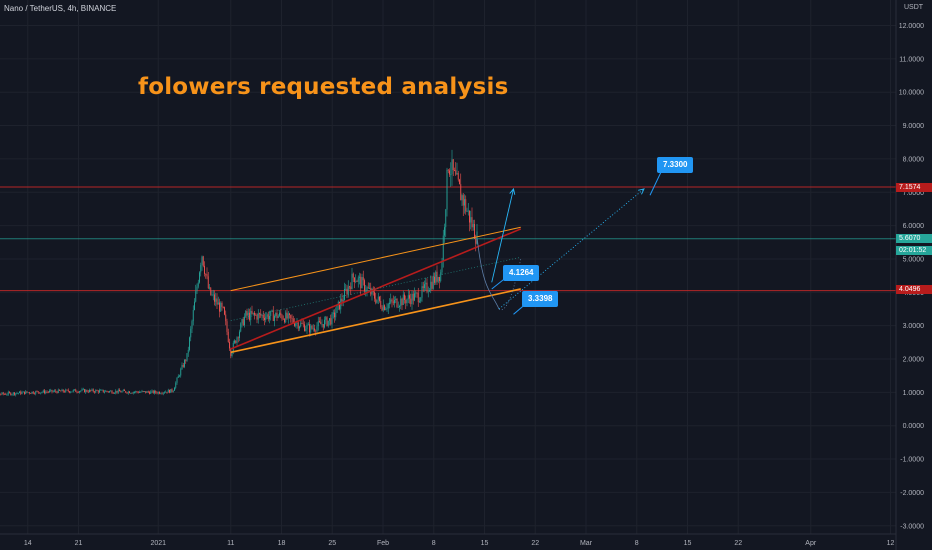 The image size is (932, 550). What do you see at coordinates (459, 543) in the screenshot?
I see `time-axis: 14 21 2021 11 18 25 Feb 8 15 22 Mar 8 15 22 Apr 12` at bounding box center [459, 543].